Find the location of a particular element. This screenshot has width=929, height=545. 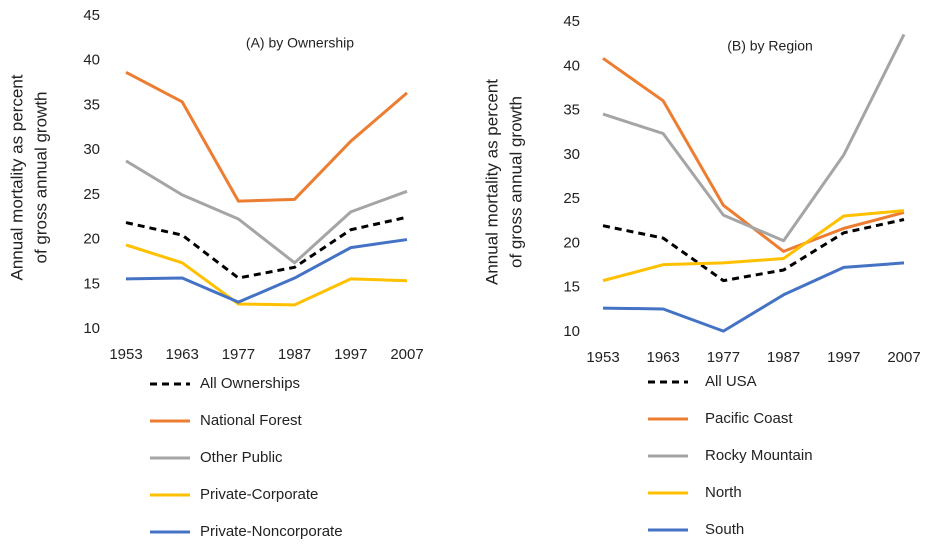

legend-label: Private-Corporate is located at coordinates (259, 494).